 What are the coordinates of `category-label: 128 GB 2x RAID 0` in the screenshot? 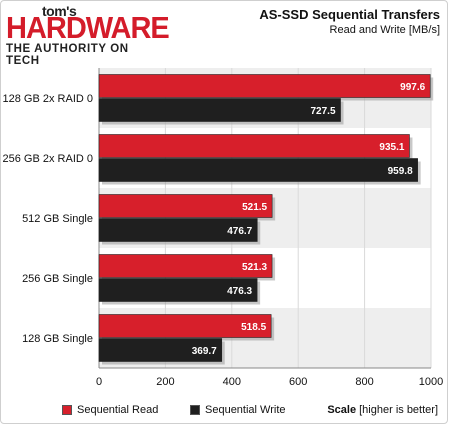 It's located at (48, 99).